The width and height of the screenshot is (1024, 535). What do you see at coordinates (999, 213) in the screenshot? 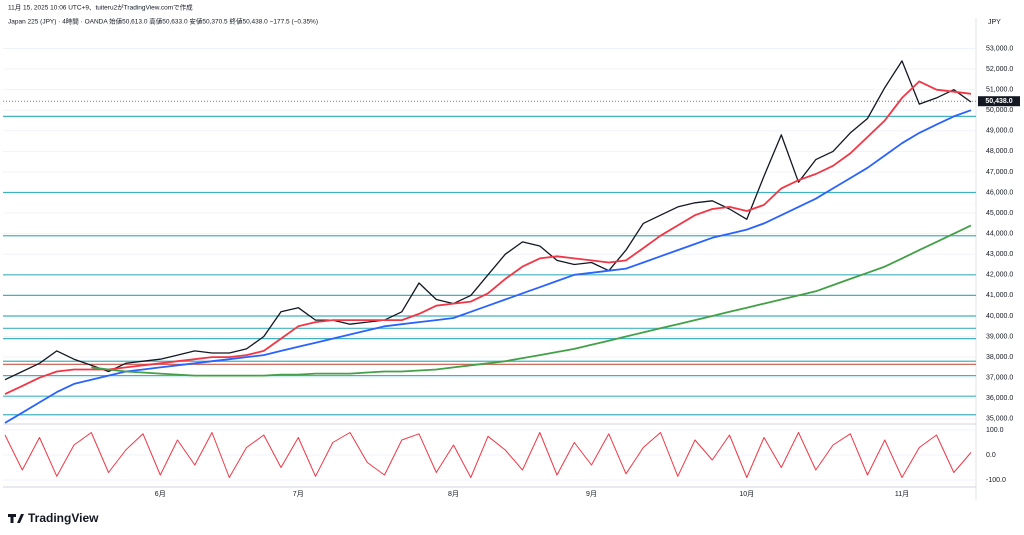
I see `y-tick-label: 45,000.0` at bounding box center [999, 213].